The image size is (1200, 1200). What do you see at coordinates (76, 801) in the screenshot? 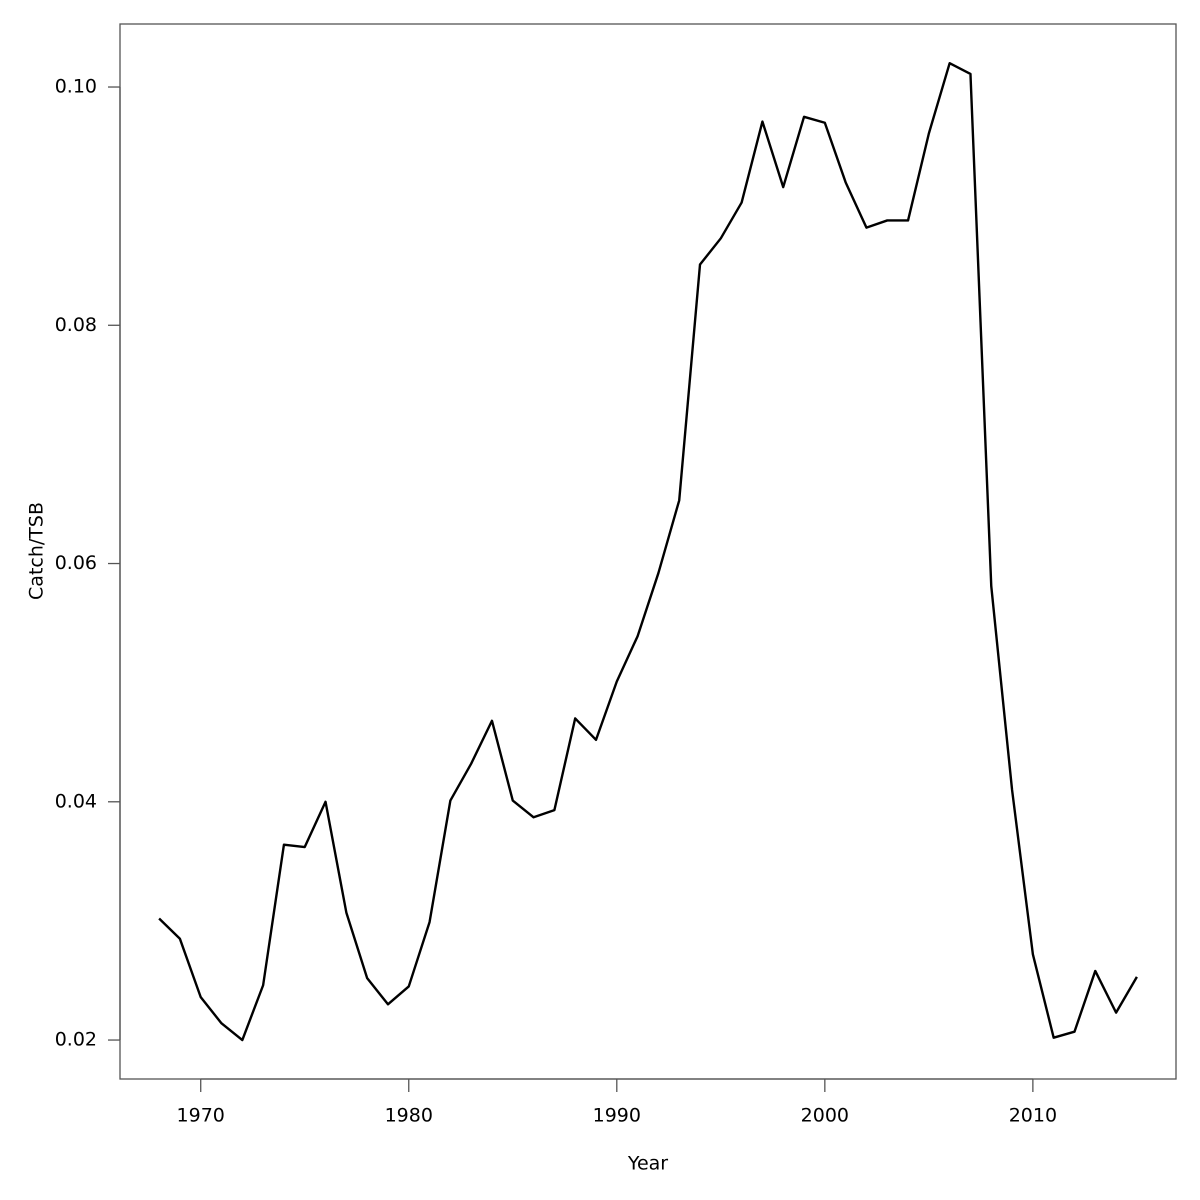
I see `y-tick-label: 0.04` at bounding box center [76, 801].